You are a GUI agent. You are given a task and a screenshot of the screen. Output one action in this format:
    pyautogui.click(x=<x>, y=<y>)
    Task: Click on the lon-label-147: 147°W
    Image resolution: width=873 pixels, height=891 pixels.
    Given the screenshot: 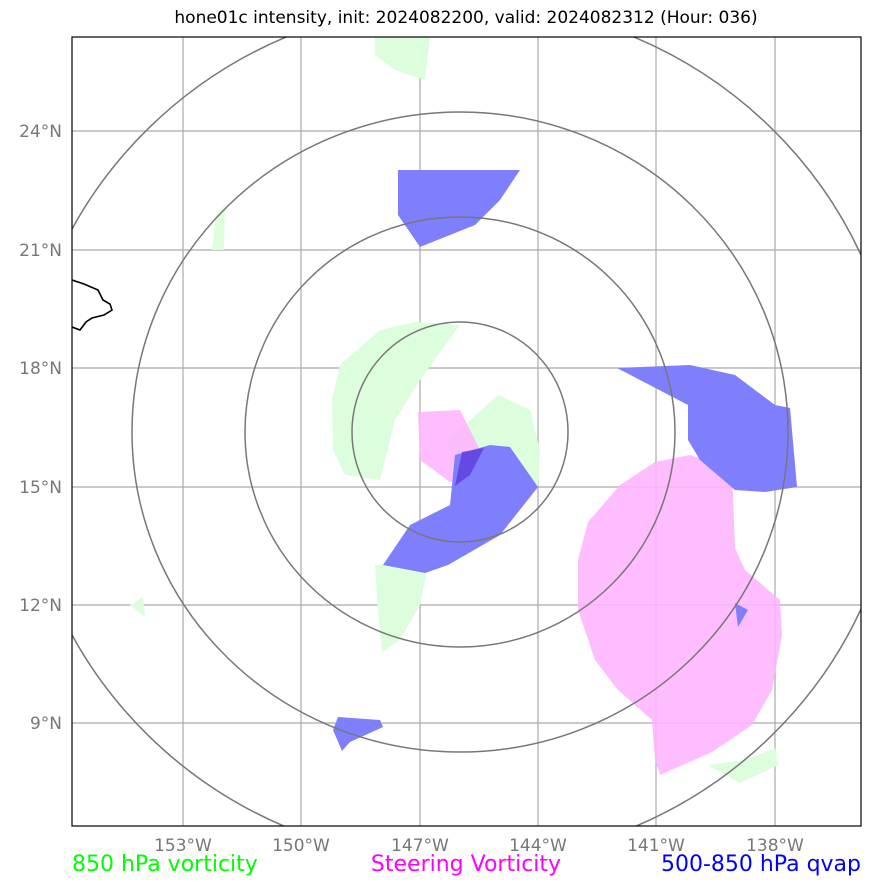 What is the action you would take?
    pyautogui.click(x=420, y=846)
    